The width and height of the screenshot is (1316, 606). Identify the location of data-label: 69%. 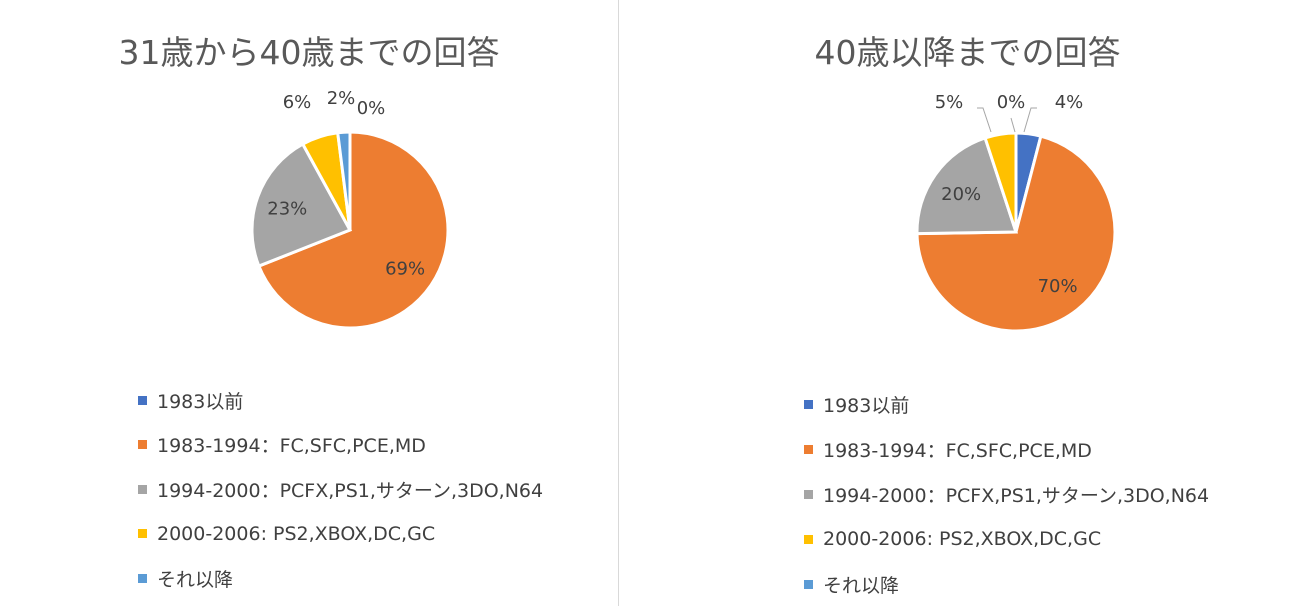
(405, 268).